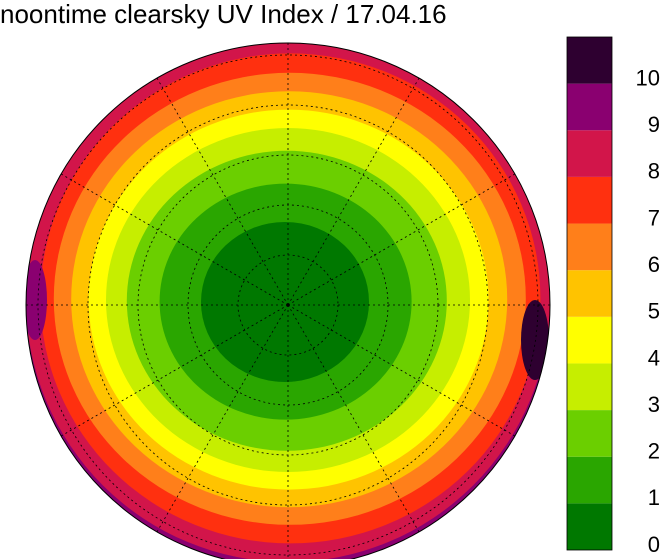  I want to click on colorbar-tick-label: 8, so click(654, 171).